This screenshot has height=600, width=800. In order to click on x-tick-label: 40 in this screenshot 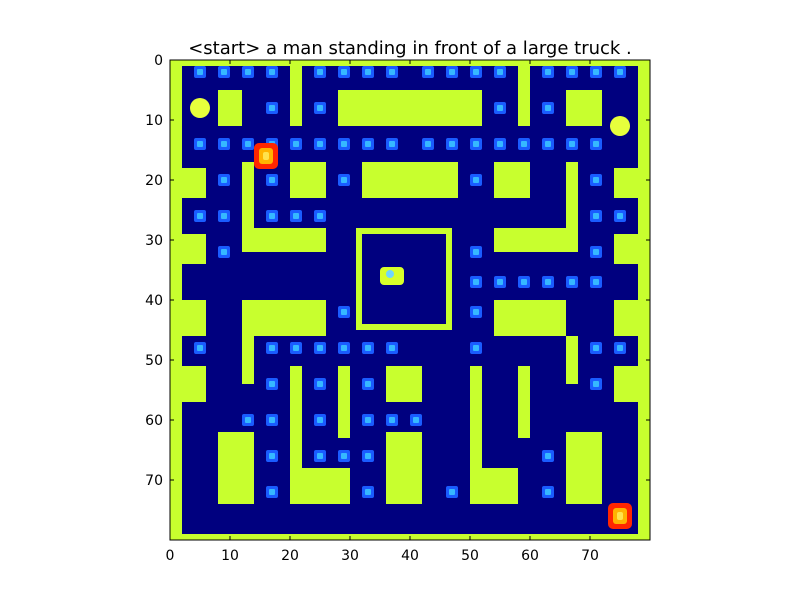, I will do `click(410, 556)`.